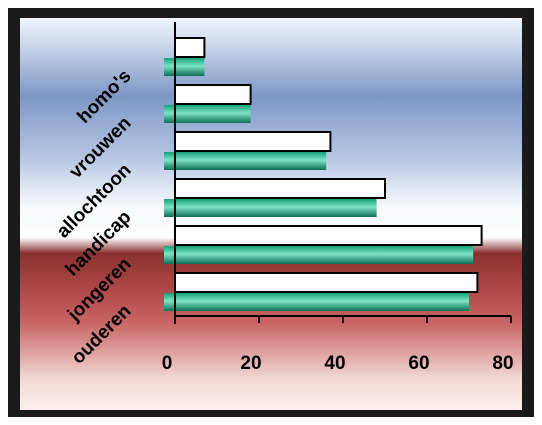 This screenshot has height=425, width=542. Describe the element at coordinates (250, 363) in the screenshot. I see `x-tick-label-1: 20` at that location.